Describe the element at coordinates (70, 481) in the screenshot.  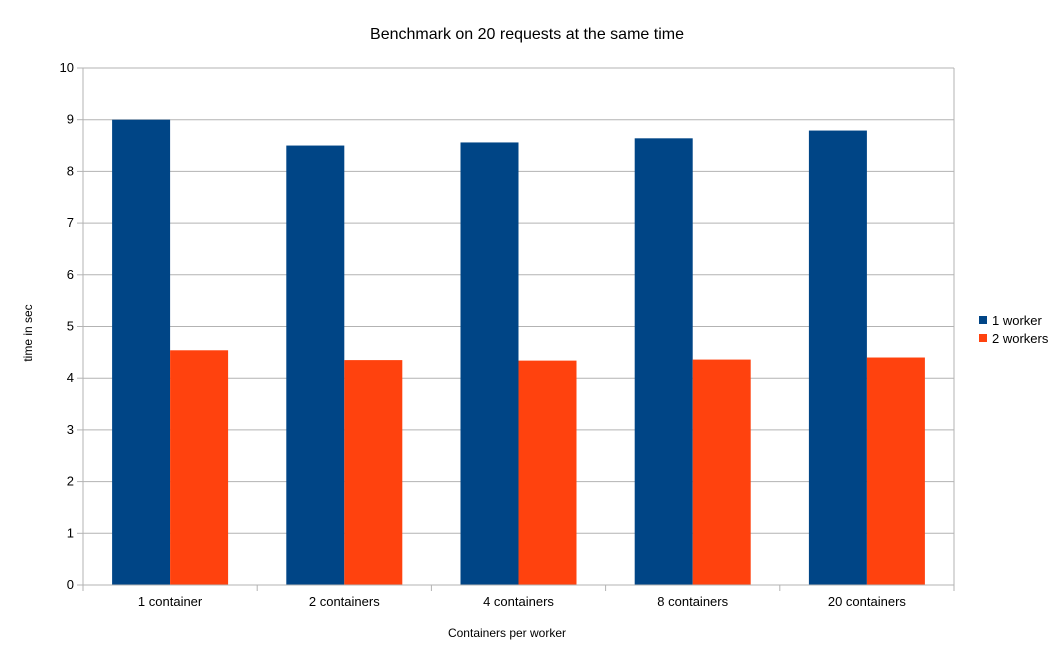
I see `y-tick-label: 2` at that location.